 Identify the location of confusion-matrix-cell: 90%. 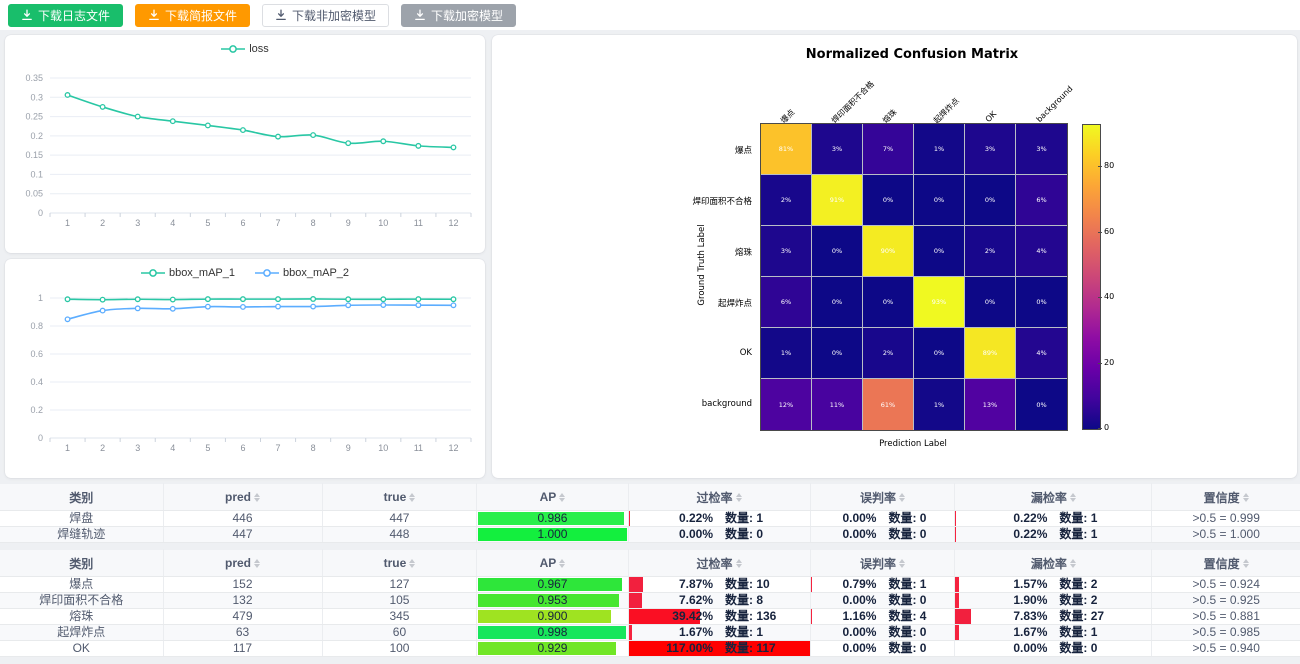
(888, 251).